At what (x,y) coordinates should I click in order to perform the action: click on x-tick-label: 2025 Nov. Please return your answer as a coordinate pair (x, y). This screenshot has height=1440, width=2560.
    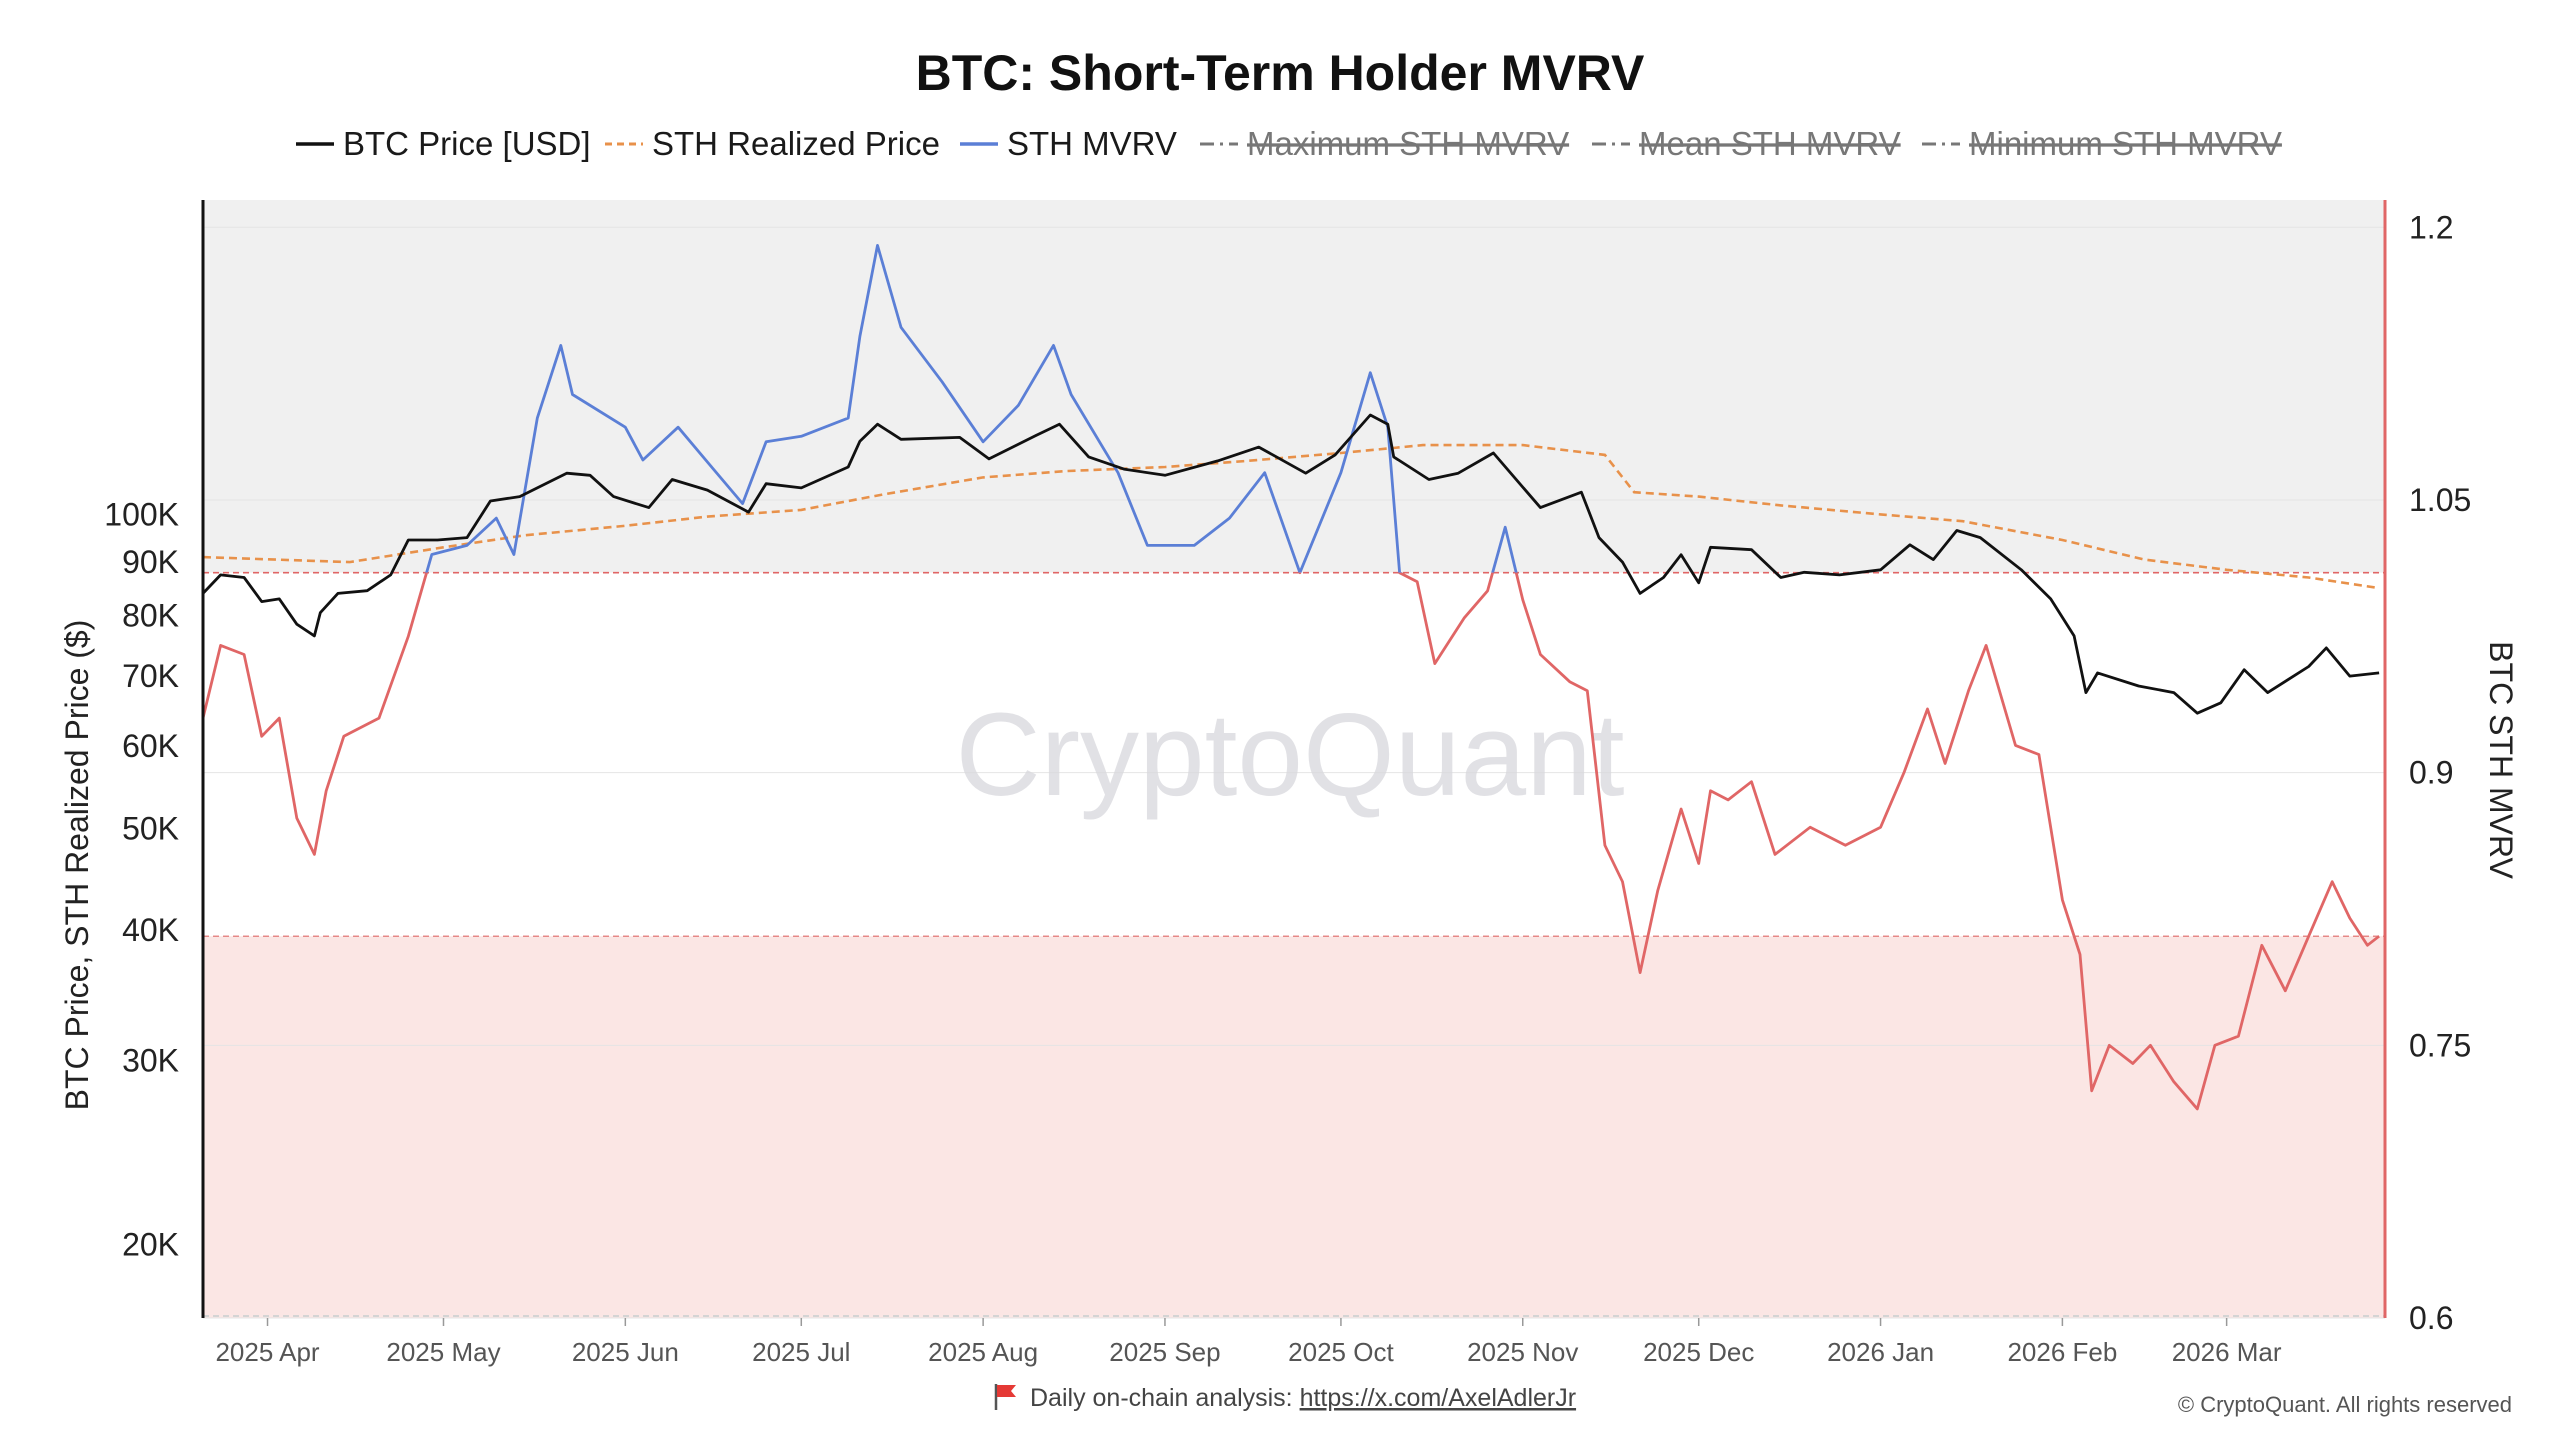
    Looking at the image, I should click on (1522, 1352).